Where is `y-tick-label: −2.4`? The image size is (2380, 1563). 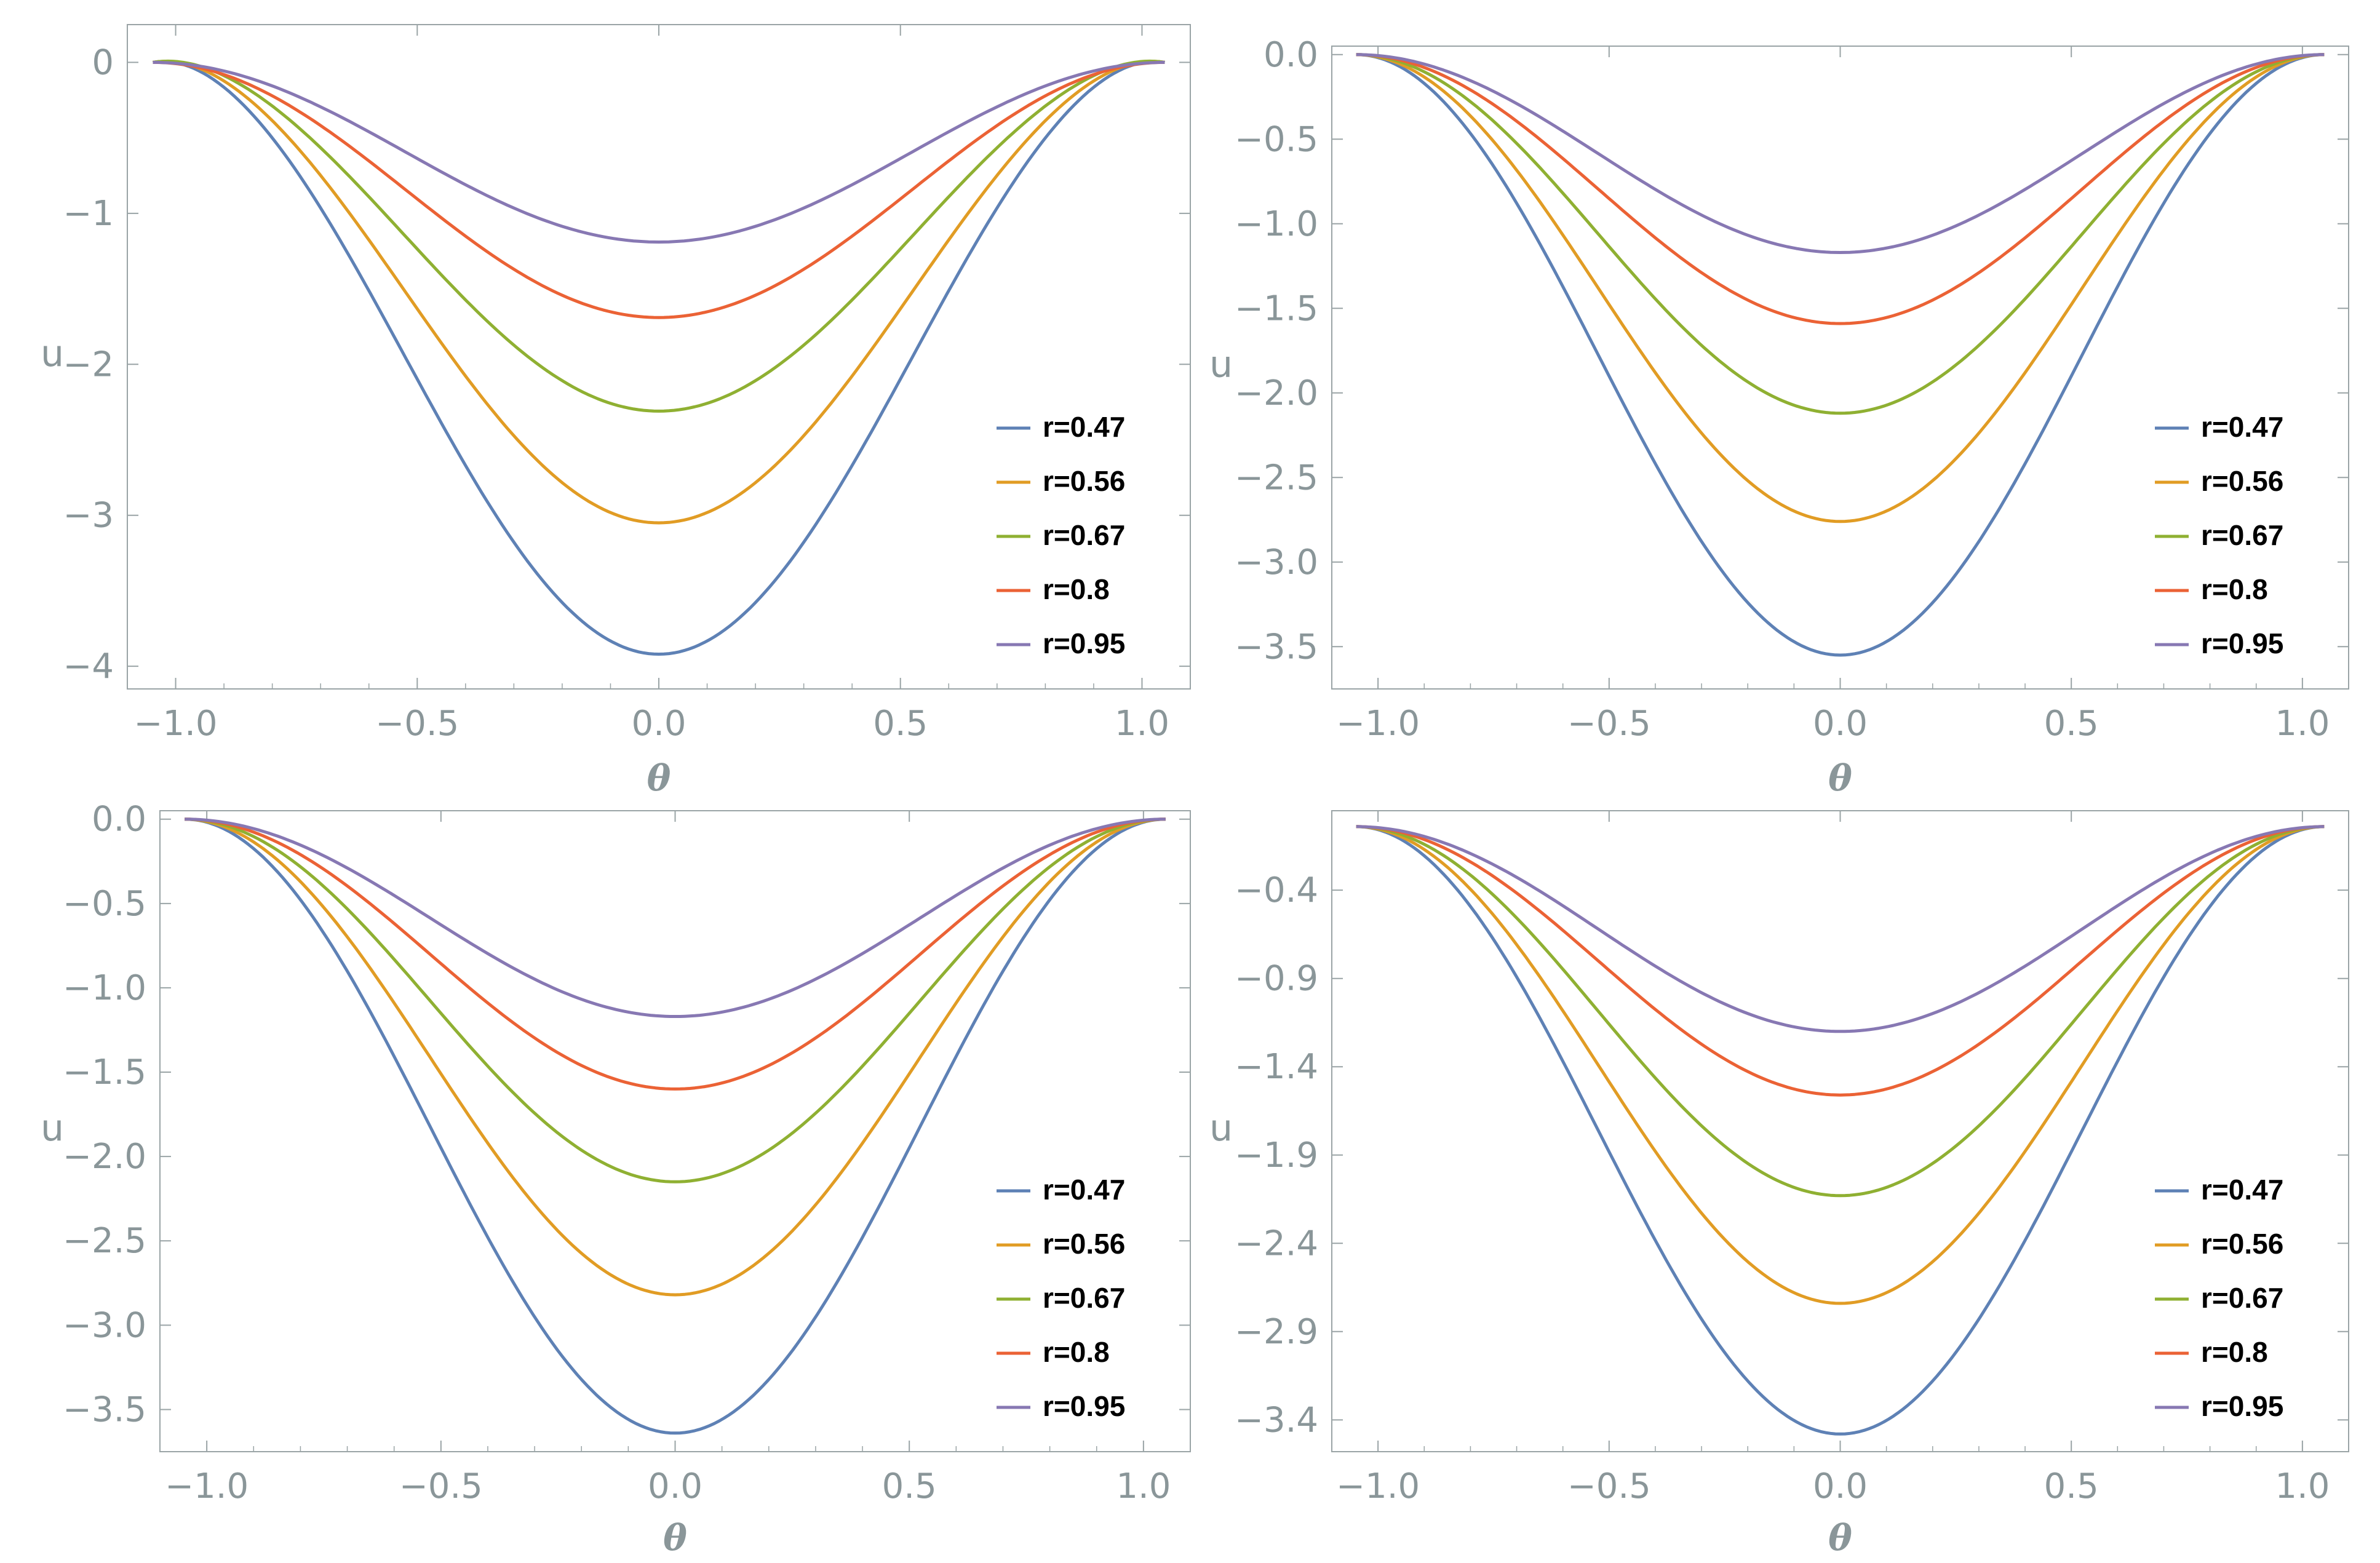 y-tick-label: −2.4 is located at coordinates (1276, 1243).